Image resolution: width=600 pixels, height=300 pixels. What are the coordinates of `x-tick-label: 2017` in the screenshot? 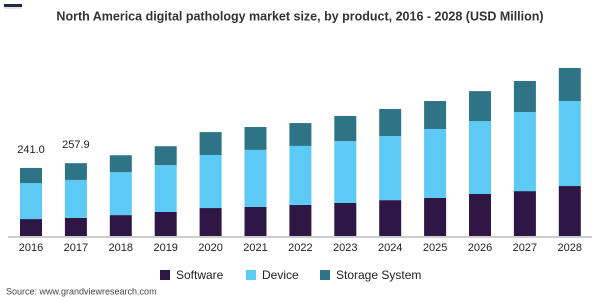 It's located at (76, 248).